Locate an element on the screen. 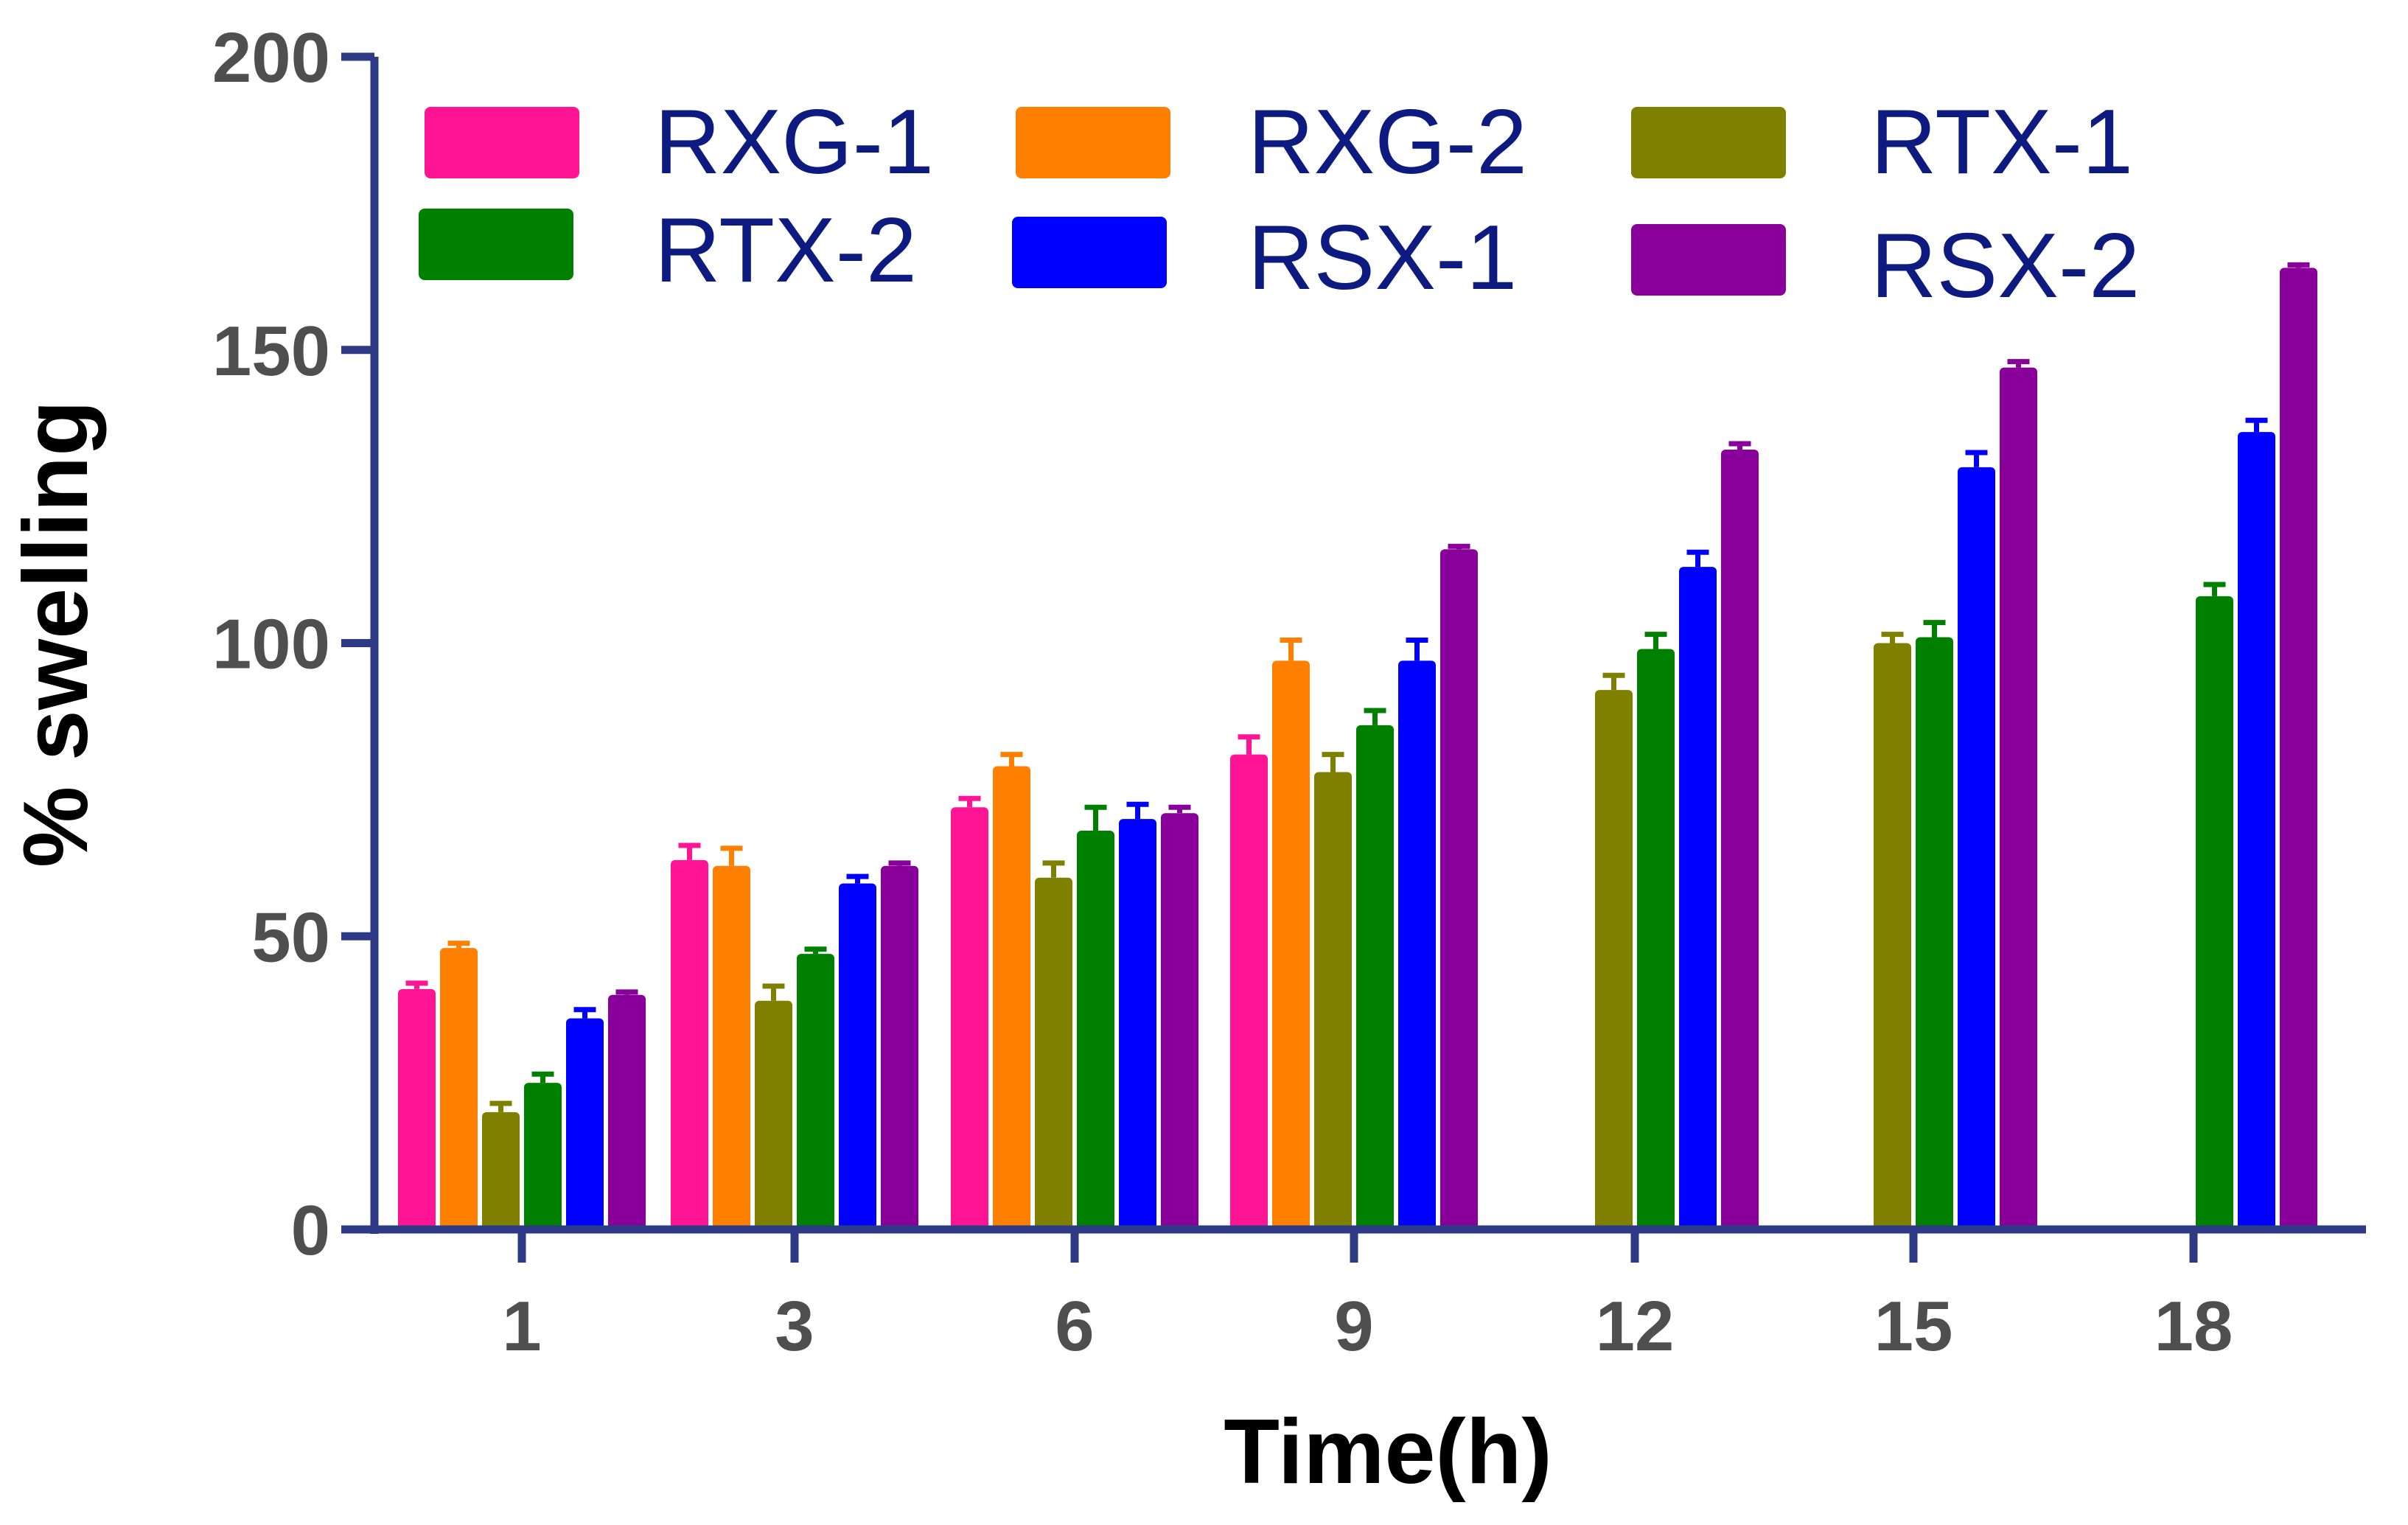 Image resolution: width=2408 pixels, height=1525 pixels. bar-rtx-1-t6 is located at coordinates (1053, 1053).